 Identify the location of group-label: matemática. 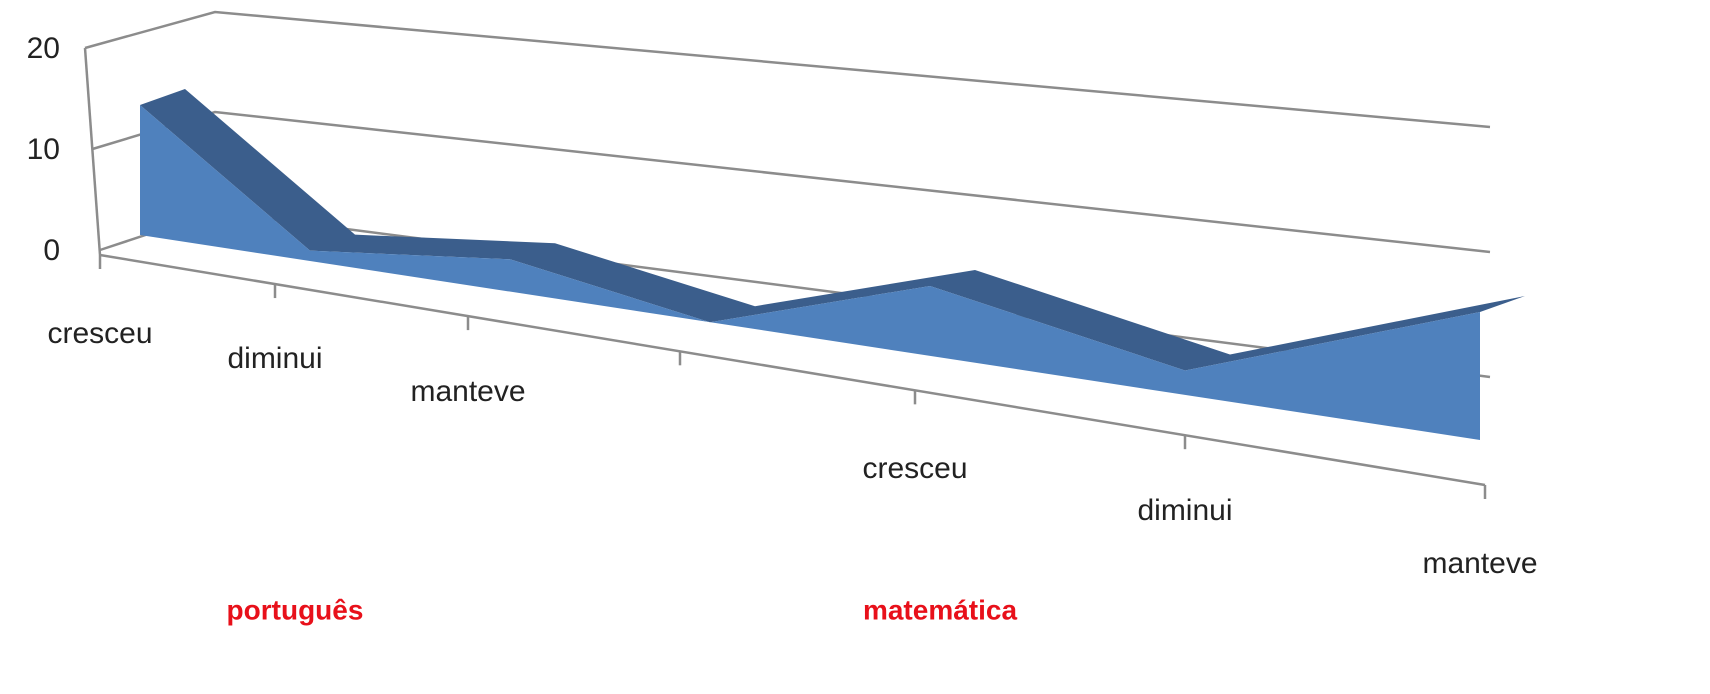
(940, 609).